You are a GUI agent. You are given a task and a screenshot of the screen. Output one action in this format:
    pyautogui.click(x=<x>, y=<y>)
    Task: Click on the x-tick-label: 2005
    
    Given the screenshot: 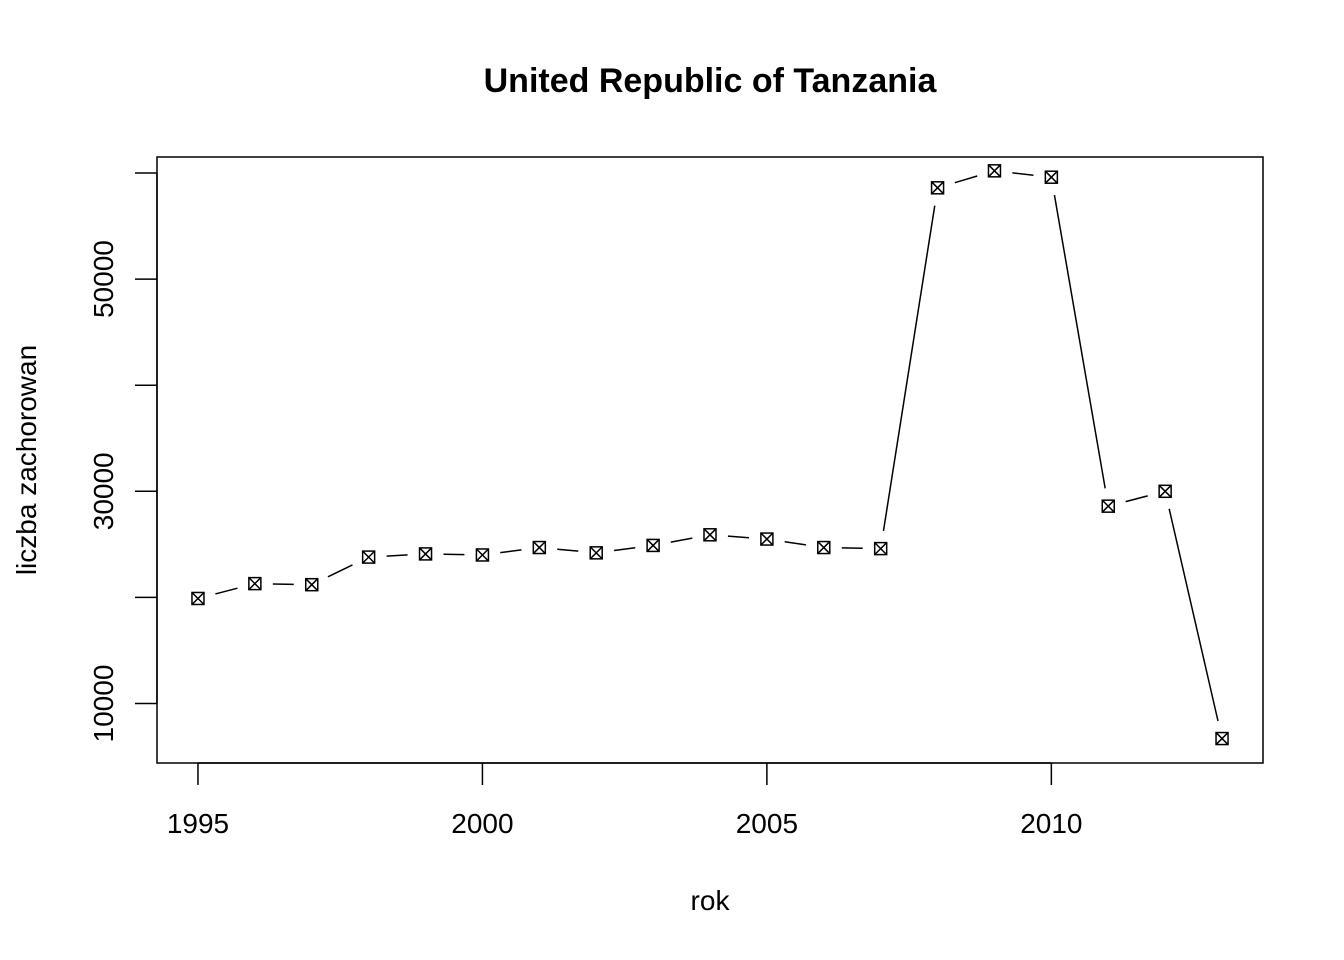 What is the action you would take?
    pyautogui.click(x=767, y=823)
    